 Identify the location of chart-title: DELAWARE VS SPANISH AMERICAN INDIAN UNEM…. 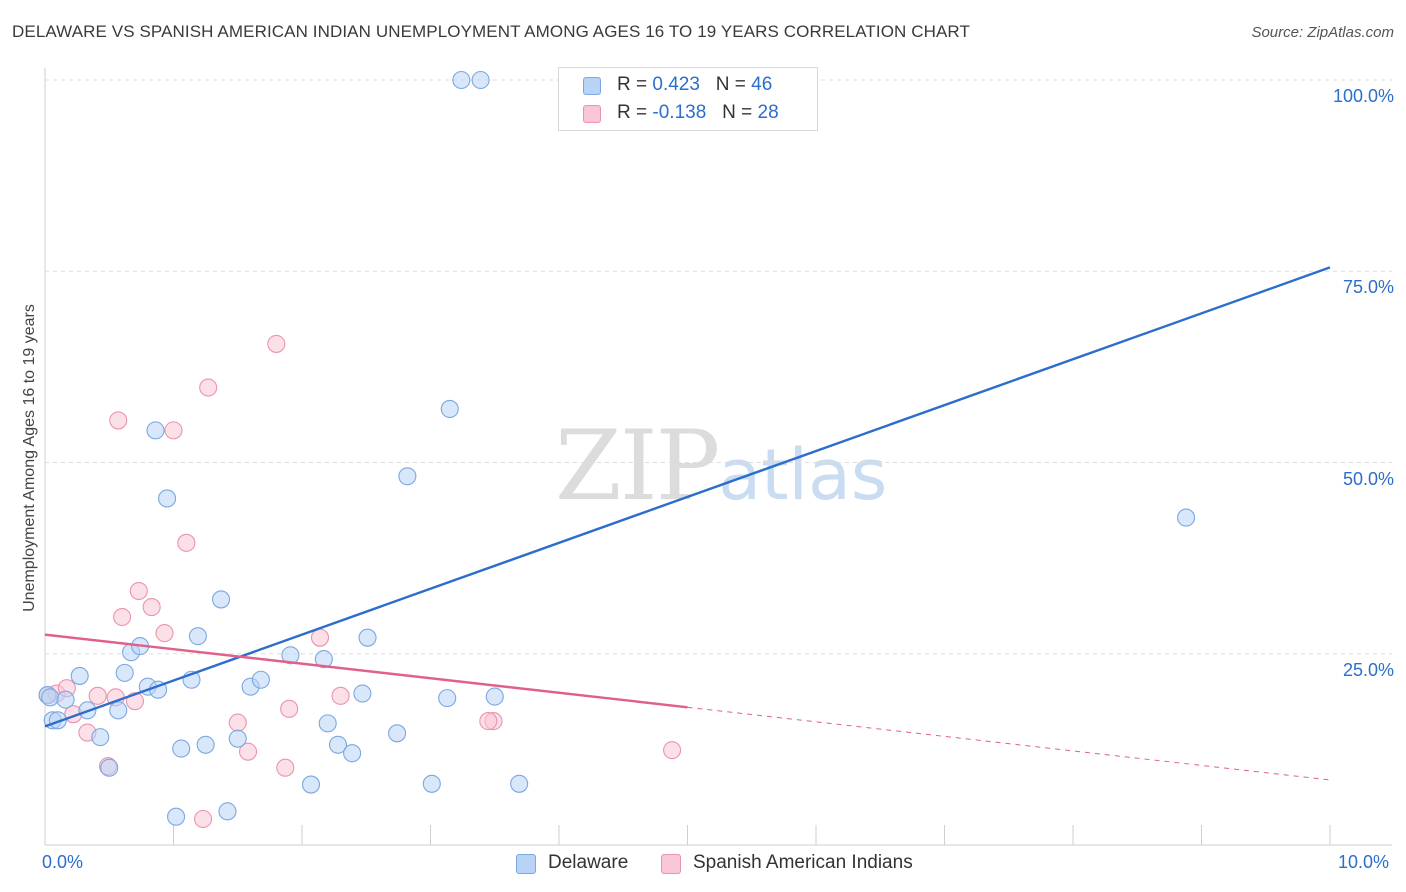
(491, 31).